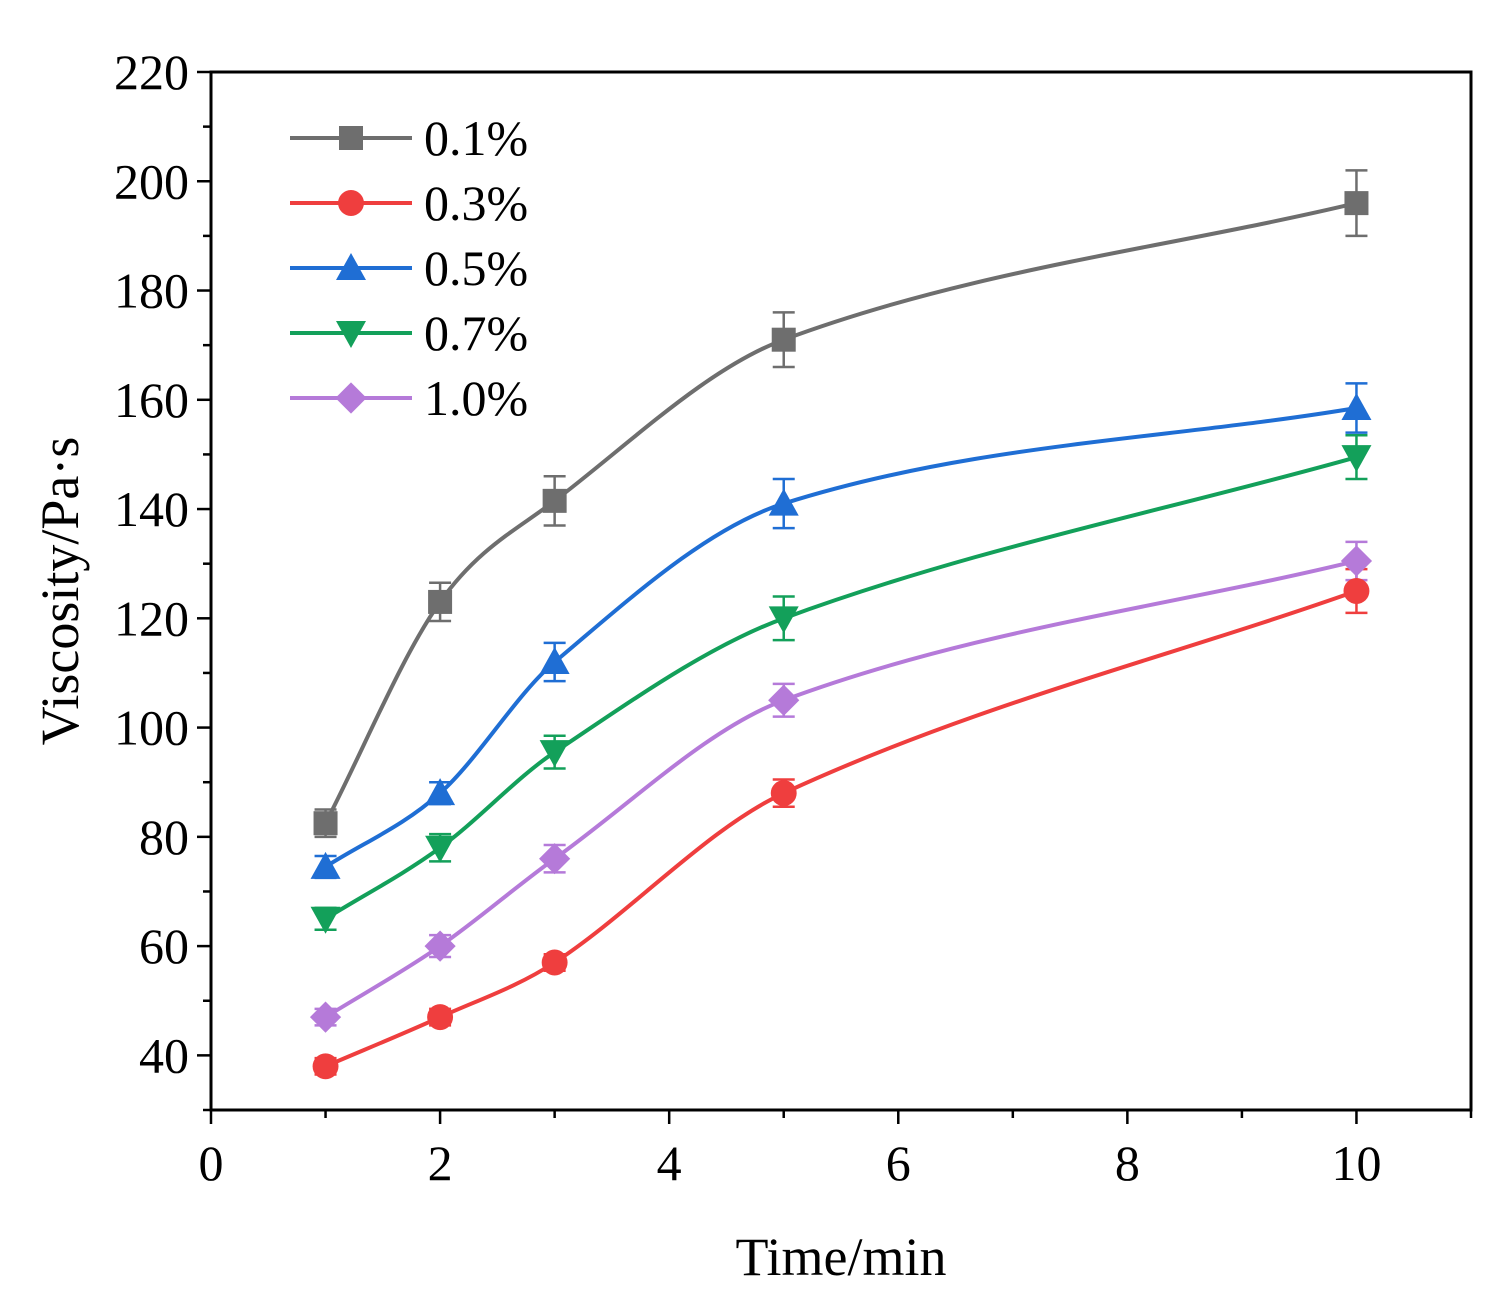 This screenshot has width=1511, height=1310. What do you see at coordinates (164, 946) in the screenshot?
I see `y-tick-label: 60` at bounding box center [164, 946].